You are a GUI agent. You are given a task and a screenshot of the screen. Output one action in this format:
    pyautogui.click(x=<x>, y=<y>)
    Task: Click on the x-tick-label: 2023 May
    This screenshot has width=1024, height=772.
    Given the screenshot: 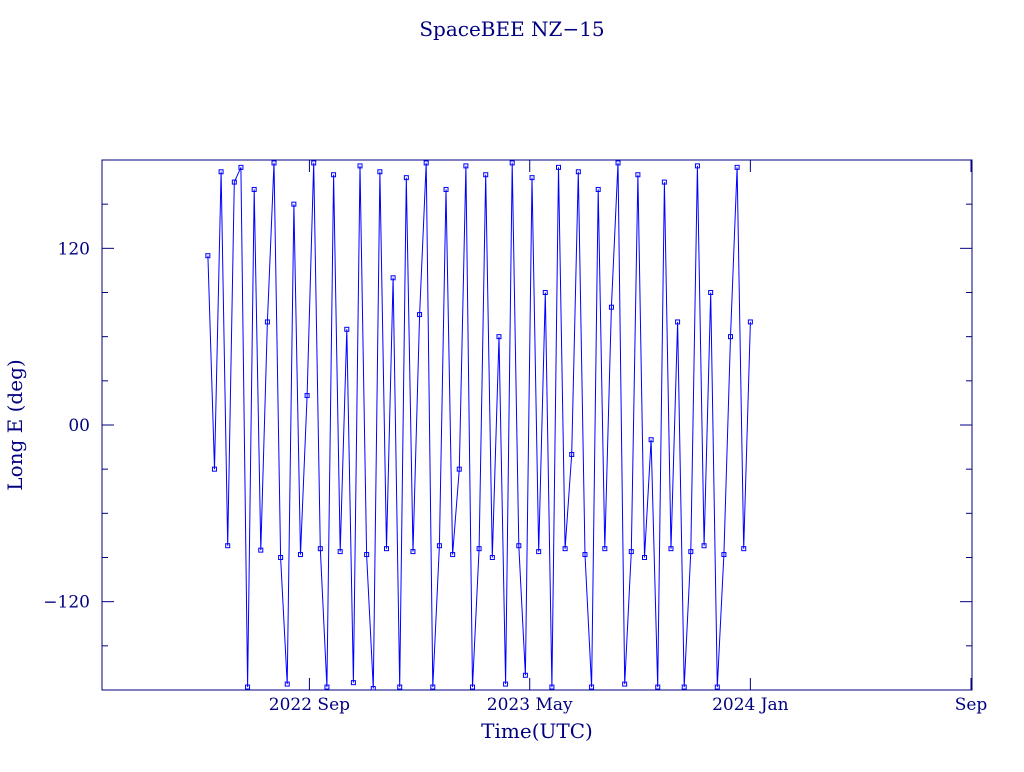 What is the action you would take?
    pyautogui.click(x=530, y=705)
    